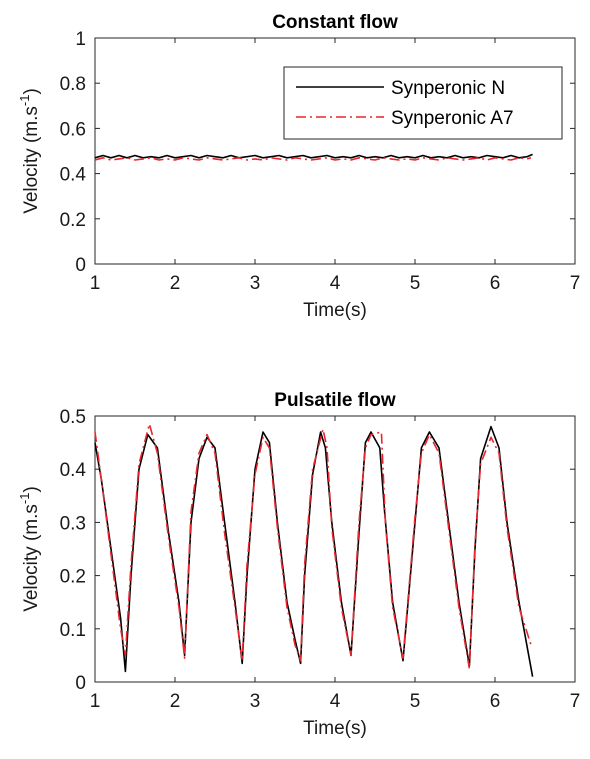 This screenshot has height=759, width=590. What do you see at coordinates (73, 417) in the screenshot?
I see `y-tick-label: 0.5` at bounding box center [73, 417].